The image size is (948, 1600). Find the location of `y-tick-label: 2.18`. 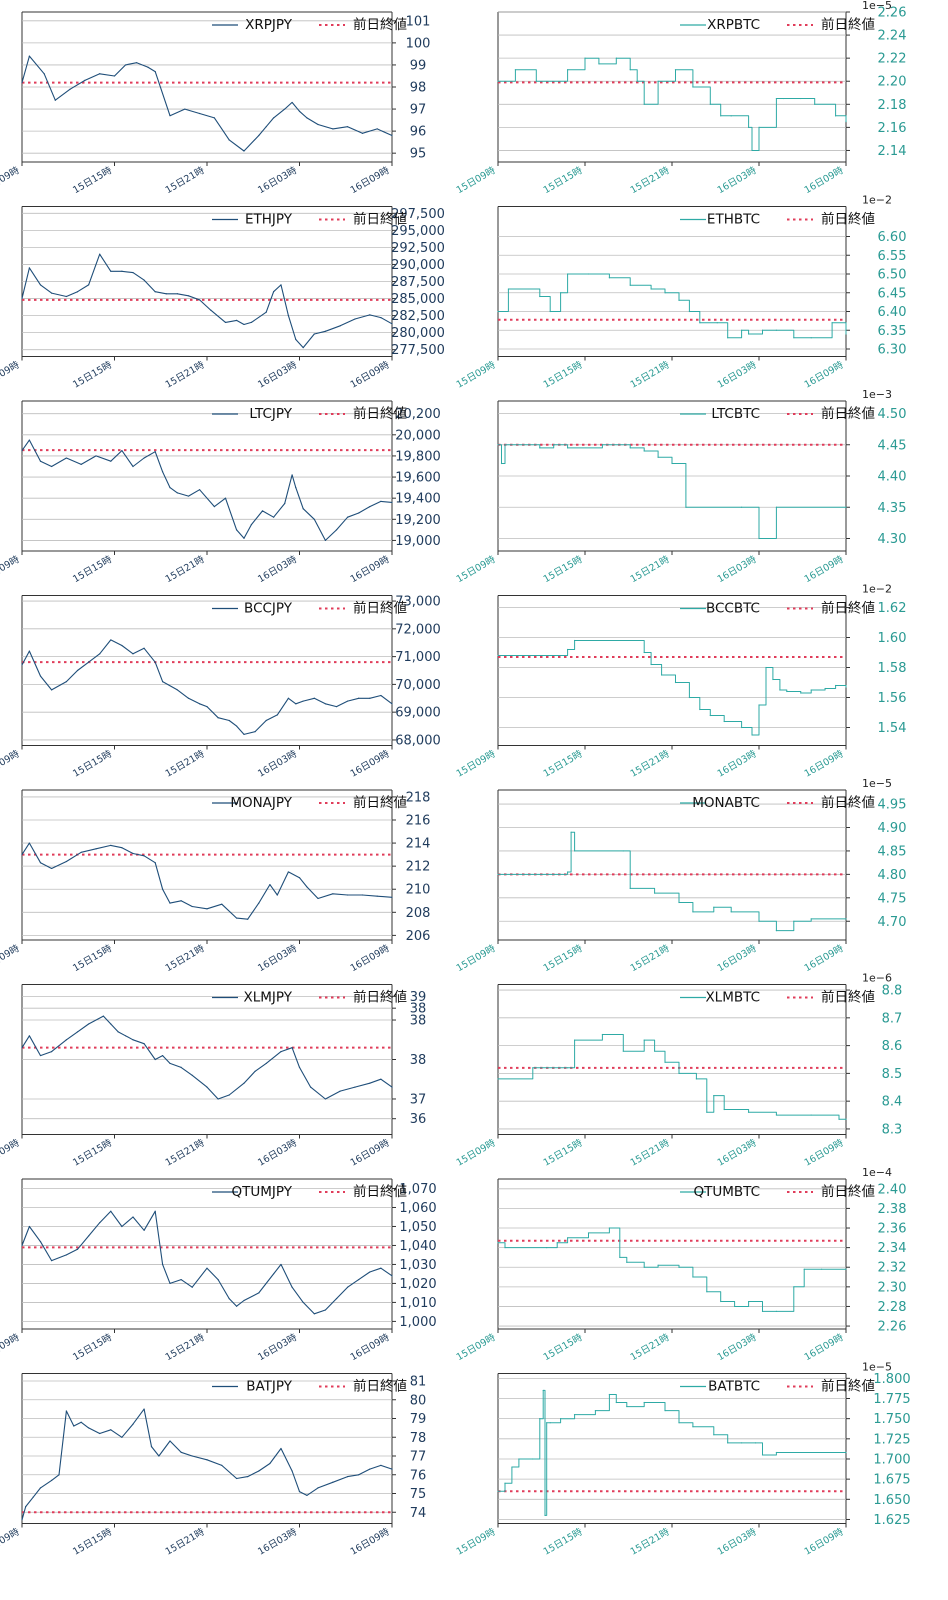

y-tick-label: 2.18 is located at coordinates (892, 105).